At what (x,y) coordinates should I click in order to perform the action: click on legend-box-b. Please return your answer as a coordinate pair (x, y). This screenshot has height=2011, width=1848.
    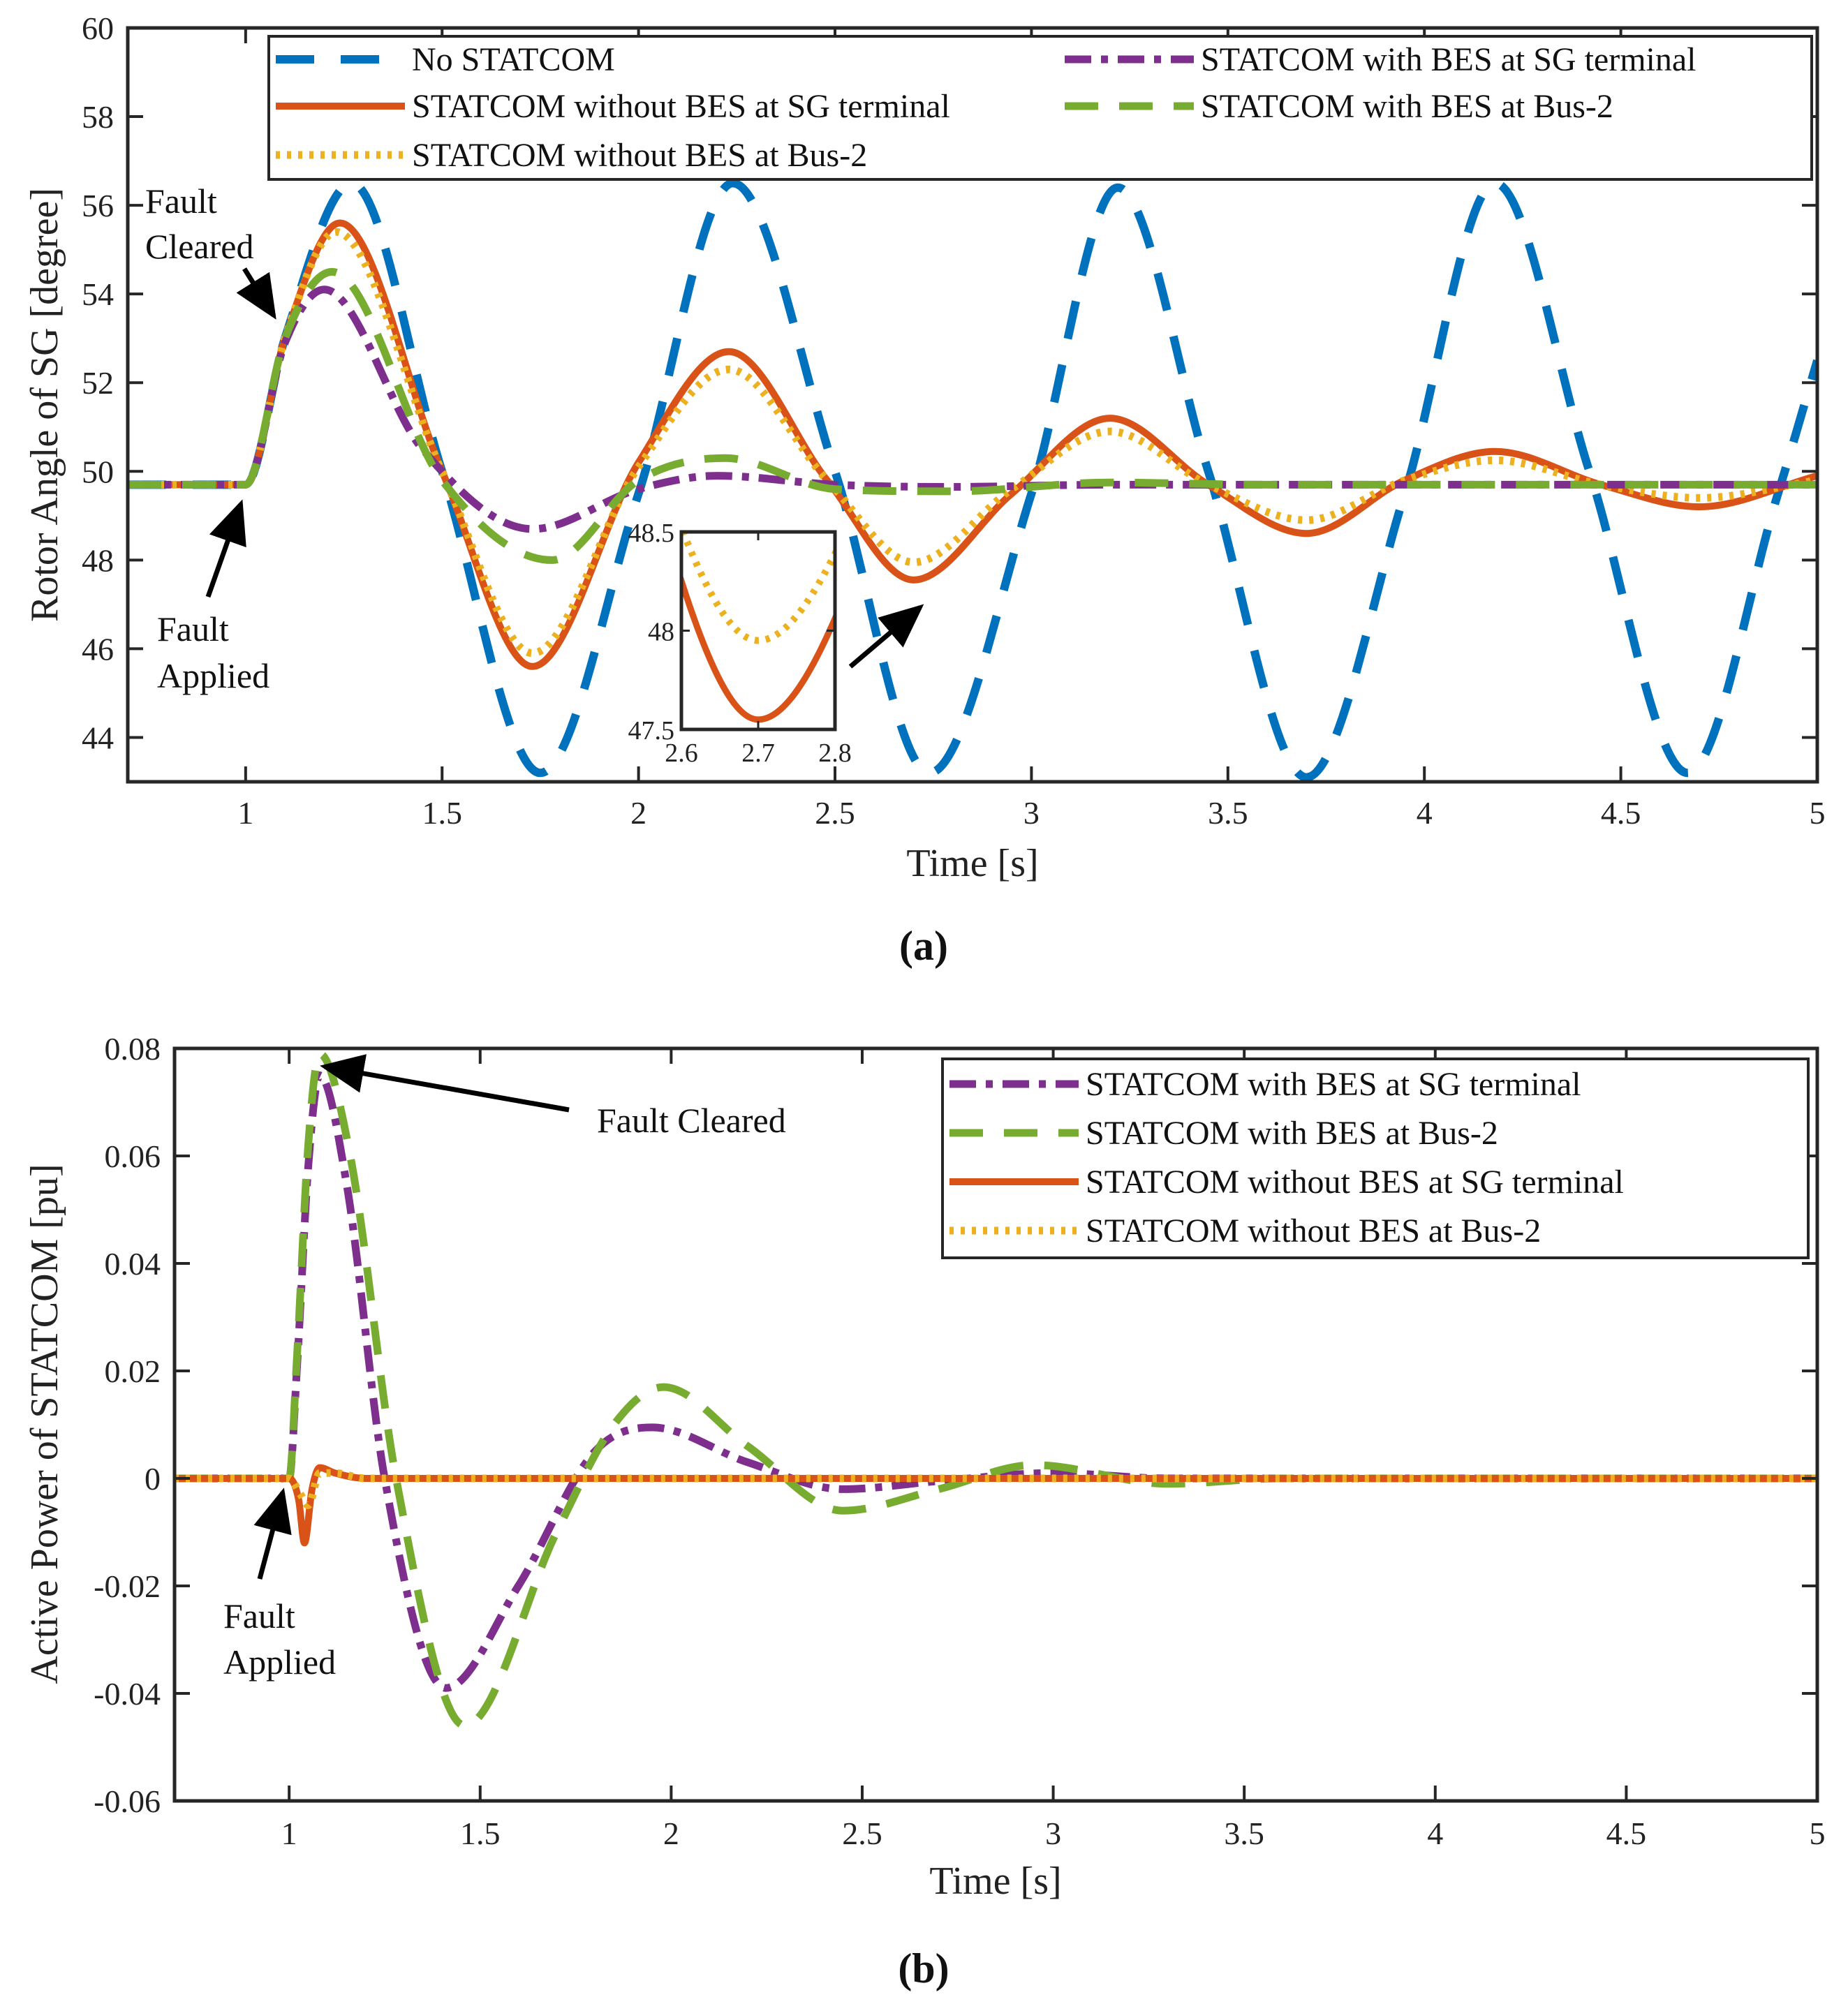
    Looking at the image, I should click on (1375, 1158).